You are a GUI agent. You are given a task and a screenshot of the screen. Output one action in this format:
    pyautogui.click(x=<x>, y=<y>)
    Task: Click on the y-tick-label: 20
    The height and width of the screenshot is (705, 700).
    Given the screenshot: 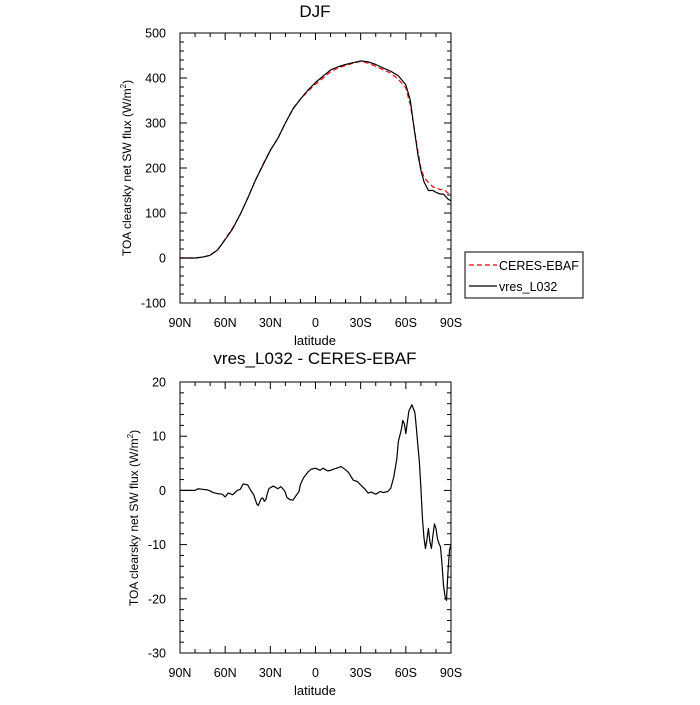 What is the action you would take?
    pyautogui.click(x=159, y=383)
    